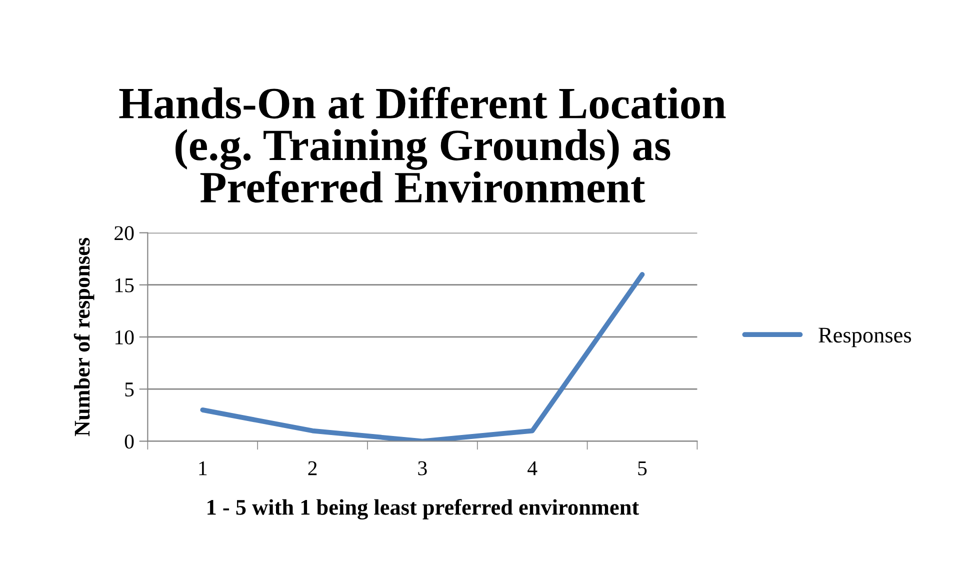 The image size is (959, 579). What do you see at coordinates (312, 468) in the screenshot?
I see `x-tick-label: 2` at bounding box center [312, 468].